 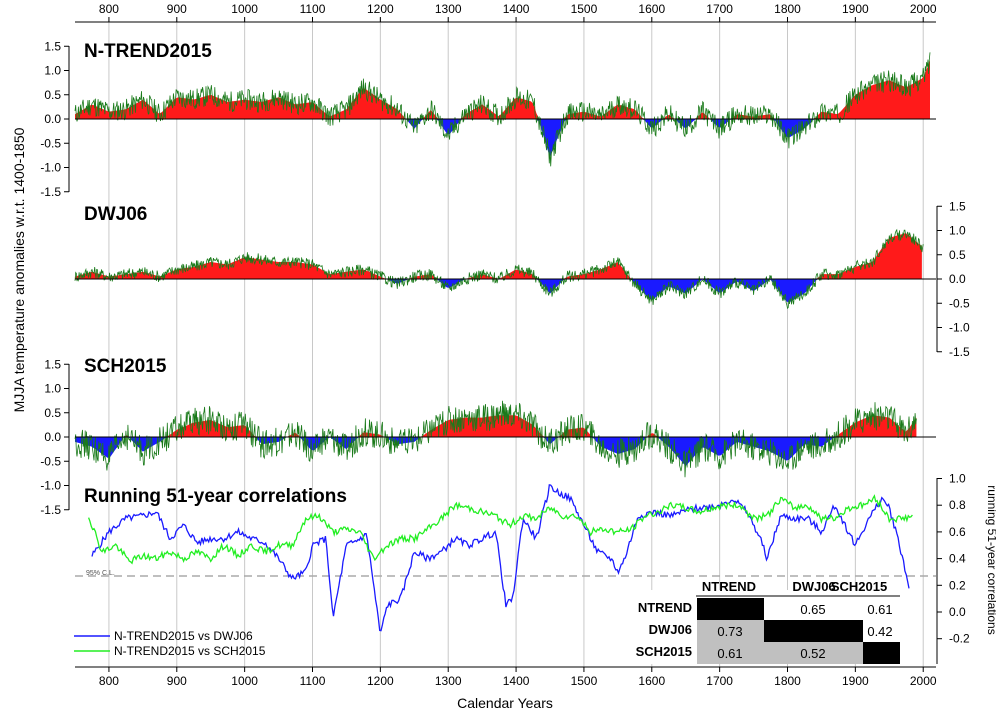 I want to click on ntrend-y-axis-tick-label: 0.5, so click(x=52, y=95).